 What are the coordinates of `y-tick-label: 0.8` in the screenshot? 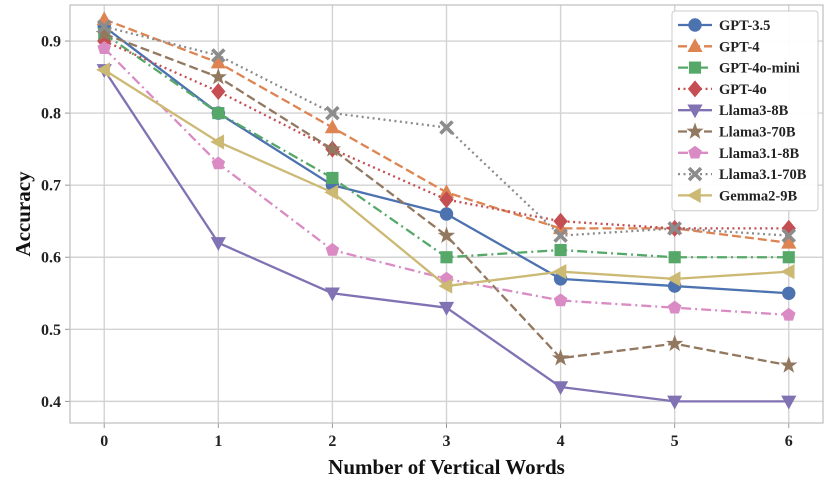 It's located at (51, 114).